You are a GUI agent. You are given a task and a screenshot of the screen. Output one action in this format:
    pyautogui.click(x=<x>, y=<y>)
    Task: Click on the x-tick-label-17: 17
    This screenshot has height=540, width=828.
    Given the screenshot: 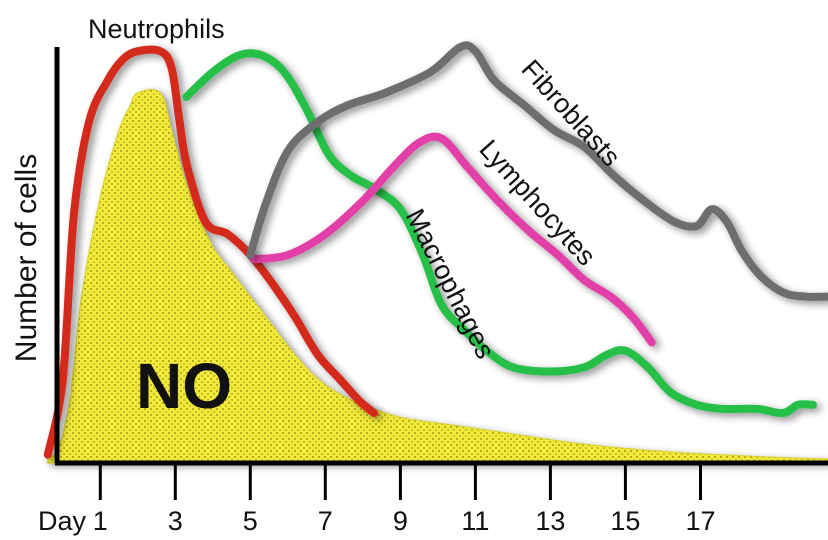 What is the action you would take?
    pyautogui.click(x=700, y=521)
    